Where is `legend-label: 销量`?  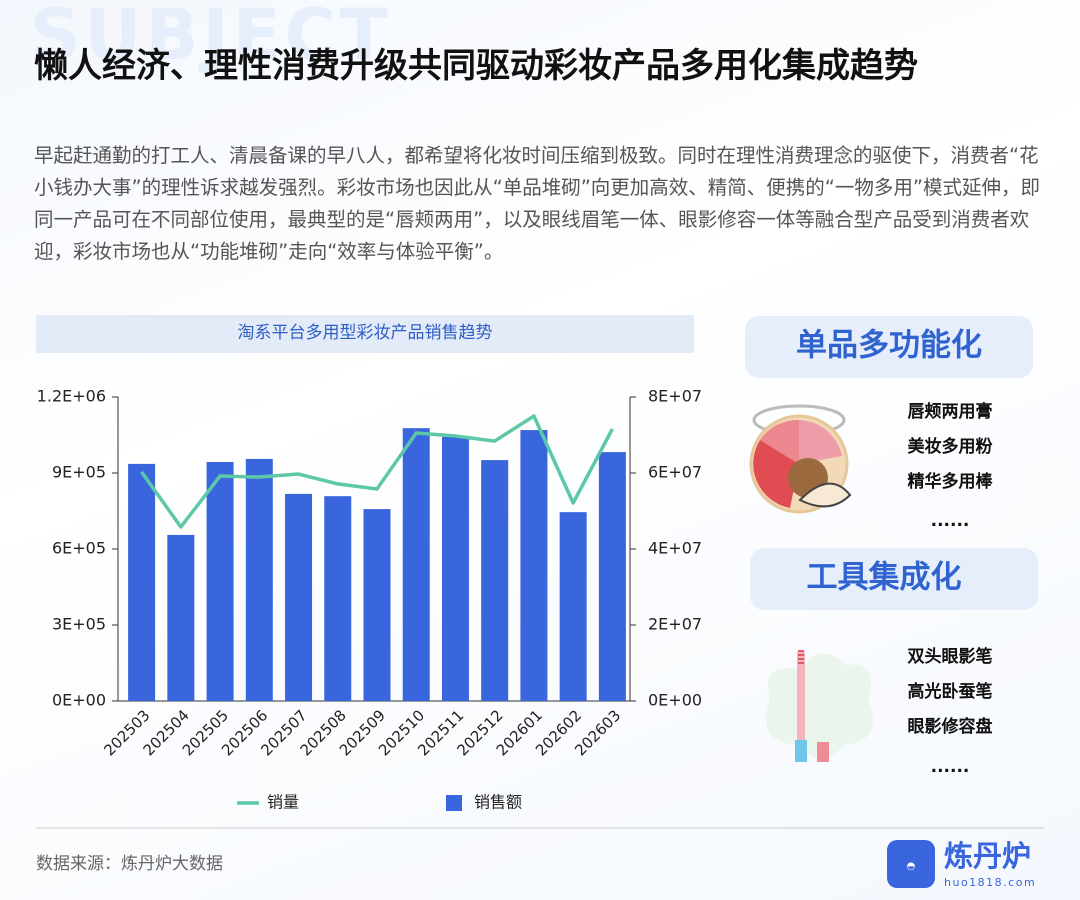
legend-label: 销量 is located at coordinates (283, 802).